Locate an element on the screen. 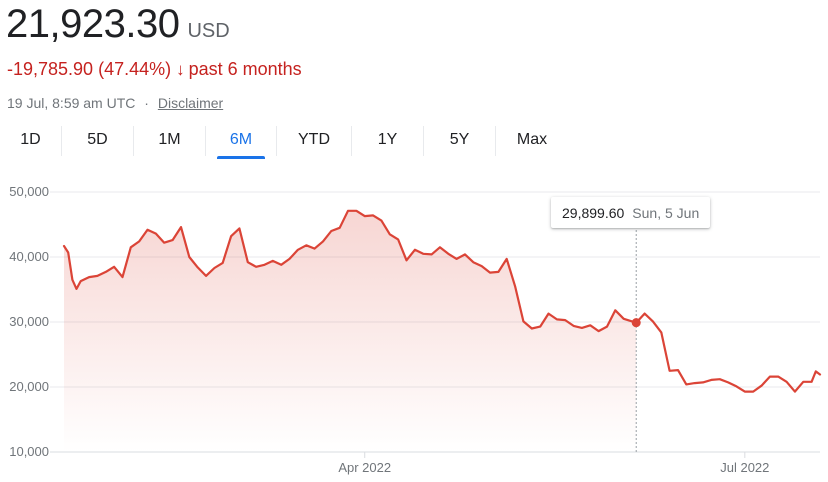 Image resolution: width=828 pixels, height=482 pixels. tooltip-date: Sun, 5 Jun is located at coordinates (666, 212).